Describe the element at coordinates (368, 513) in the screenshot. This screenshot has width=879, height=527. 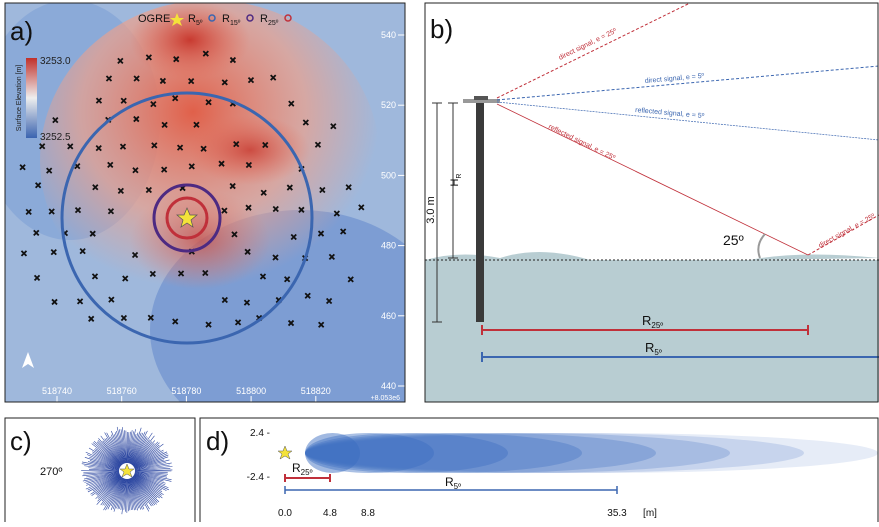
I see `x-tick: 8.8` at that location.